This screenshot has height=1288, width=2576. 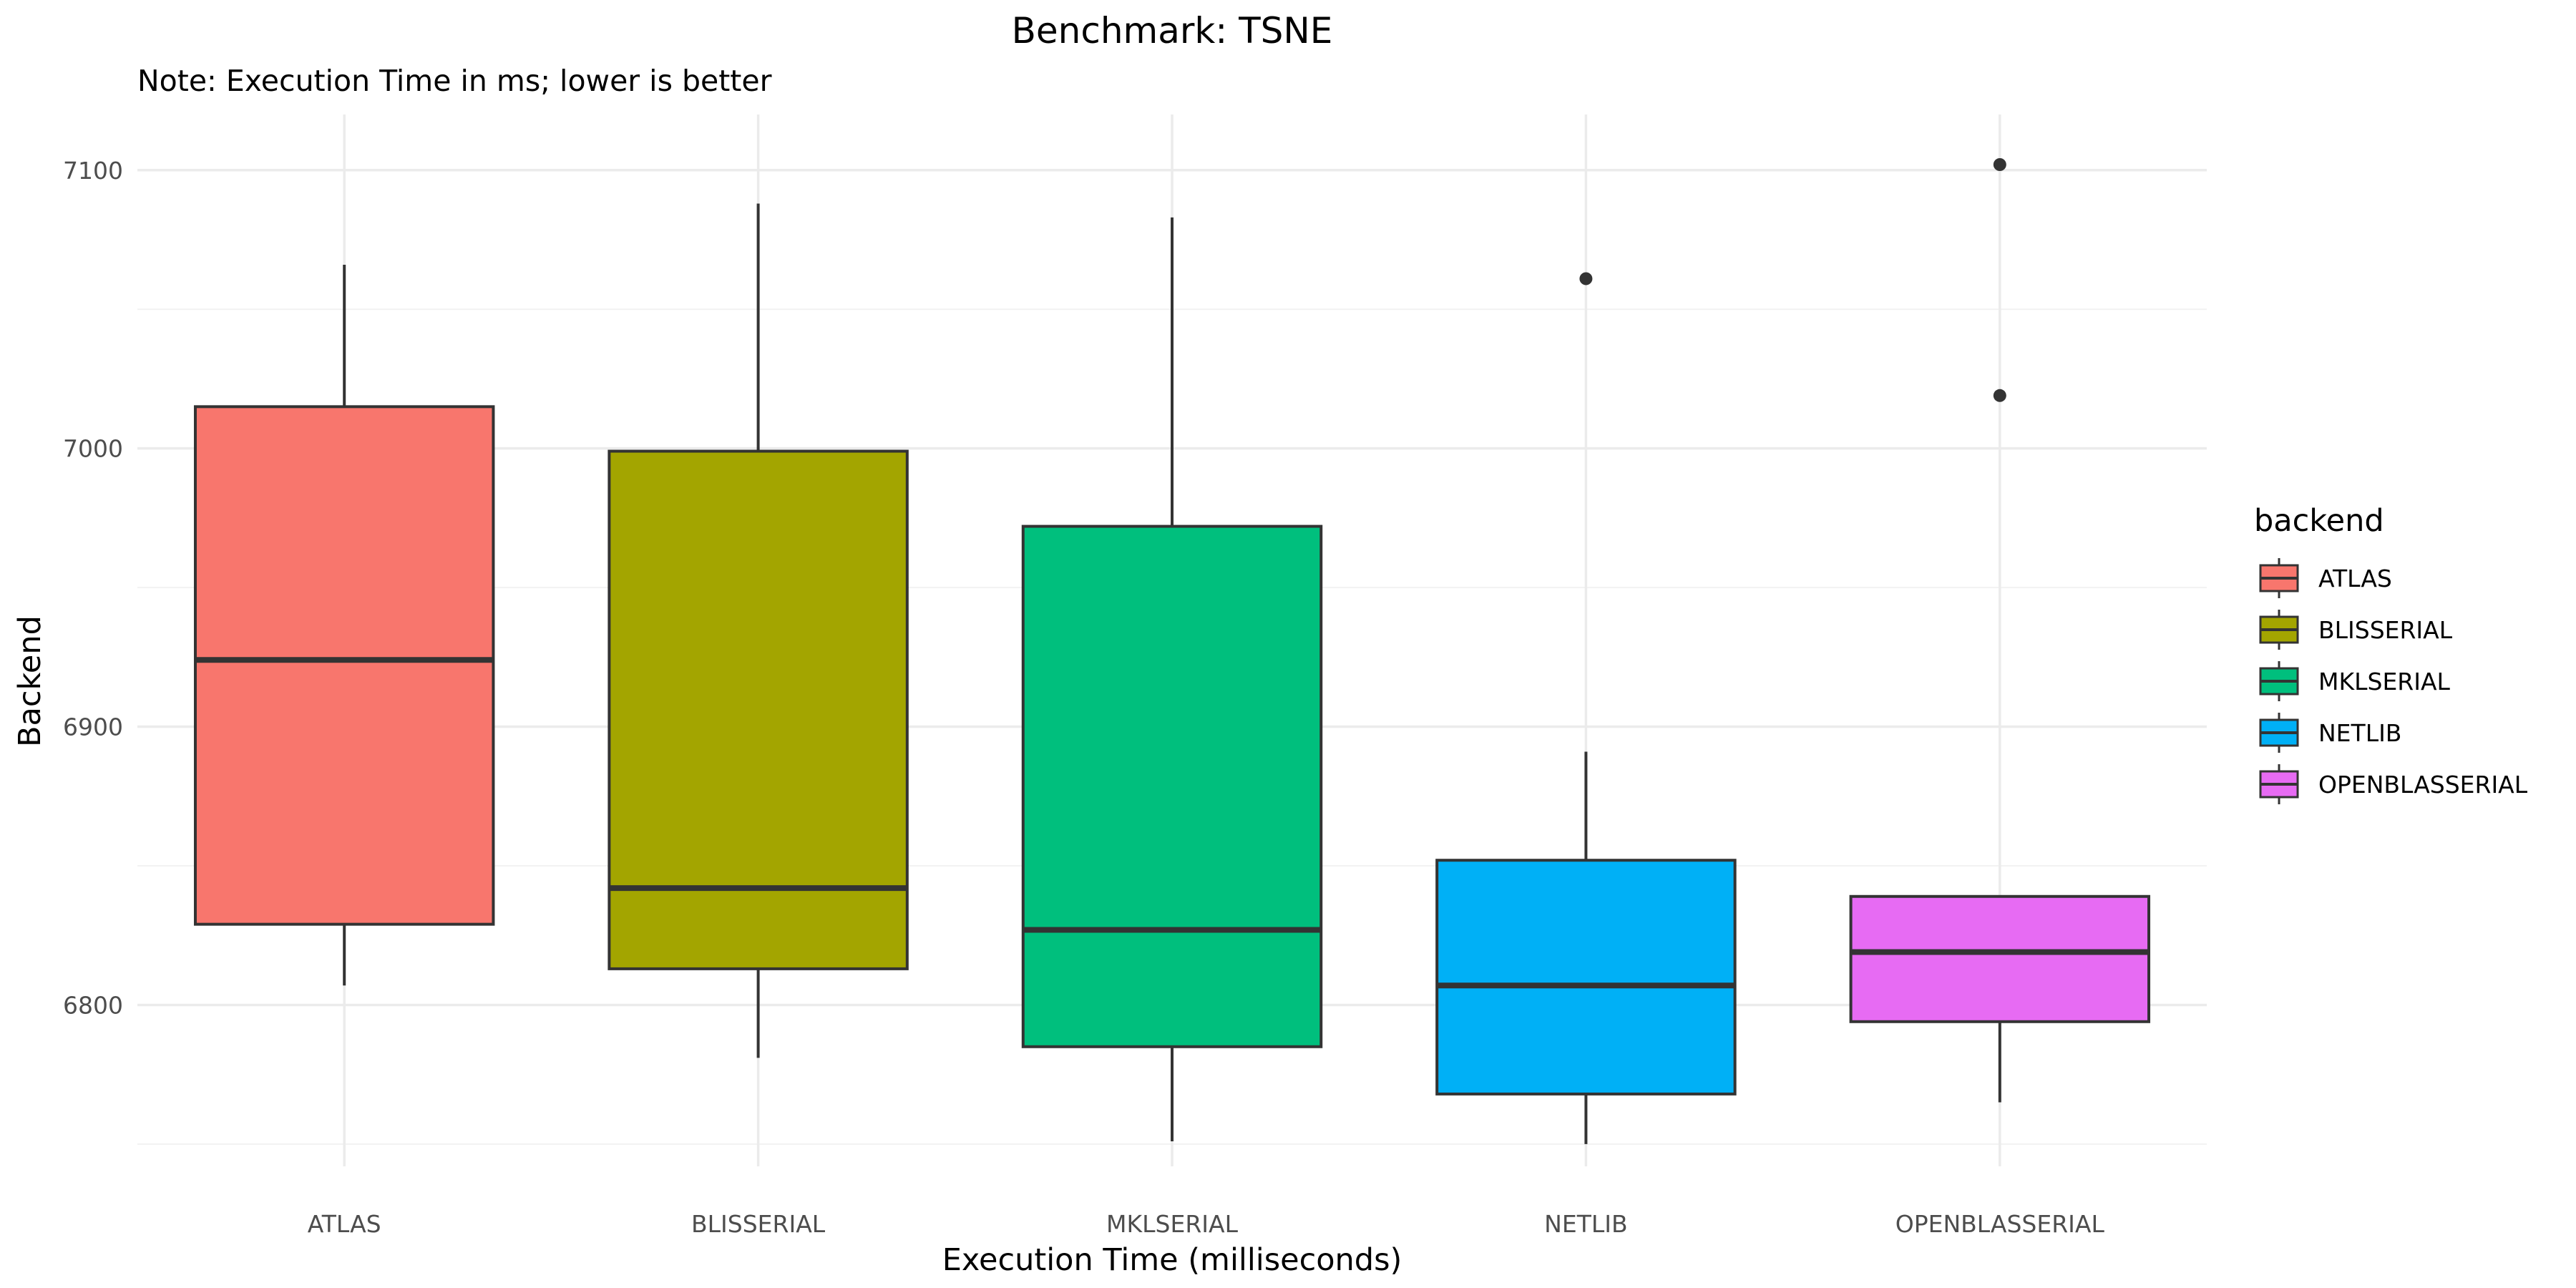 What do you see at coordinates (2423, 785) in the screenshot?
I see `legend-label: OPENBLASSERIAL` at bounding box center [2423, 785].